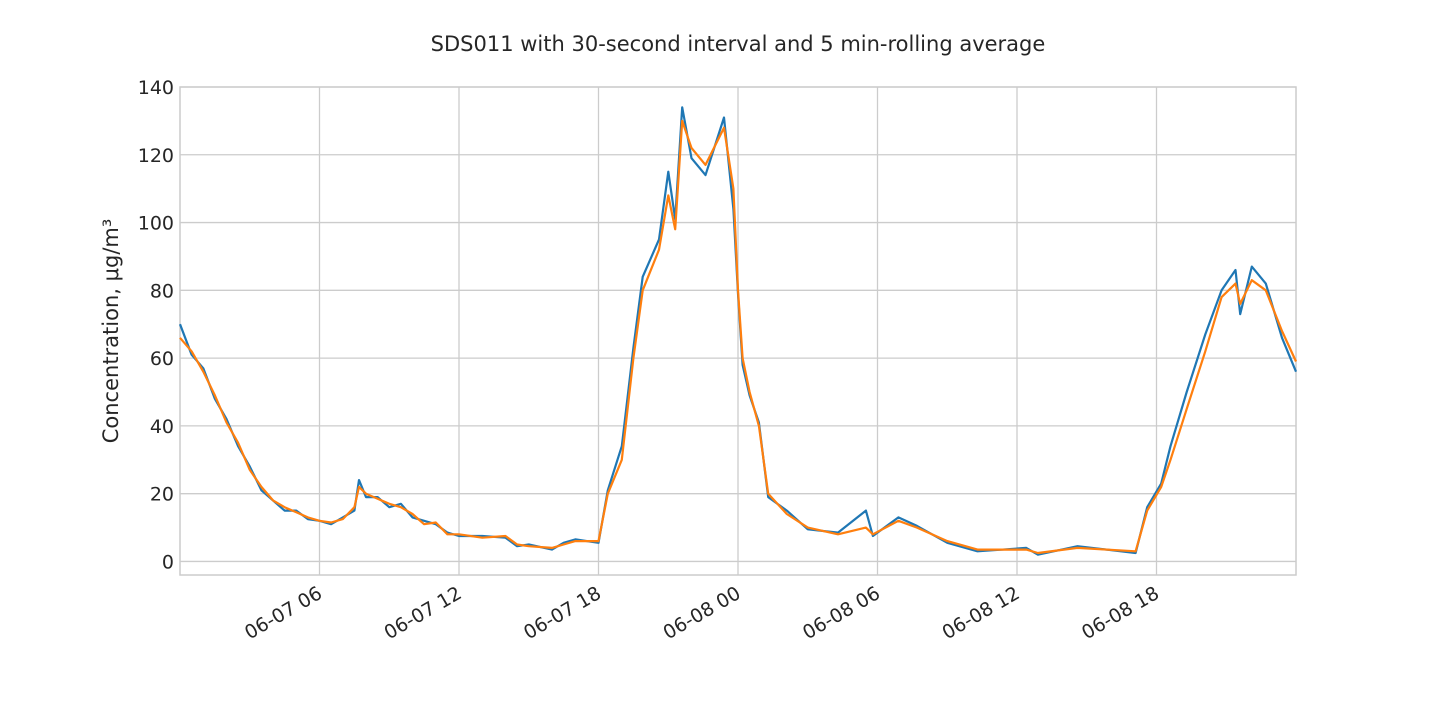 The height and width of the screenshot is (720, 1440). I want to click on y-tick-label: 140, so click(156, 88).